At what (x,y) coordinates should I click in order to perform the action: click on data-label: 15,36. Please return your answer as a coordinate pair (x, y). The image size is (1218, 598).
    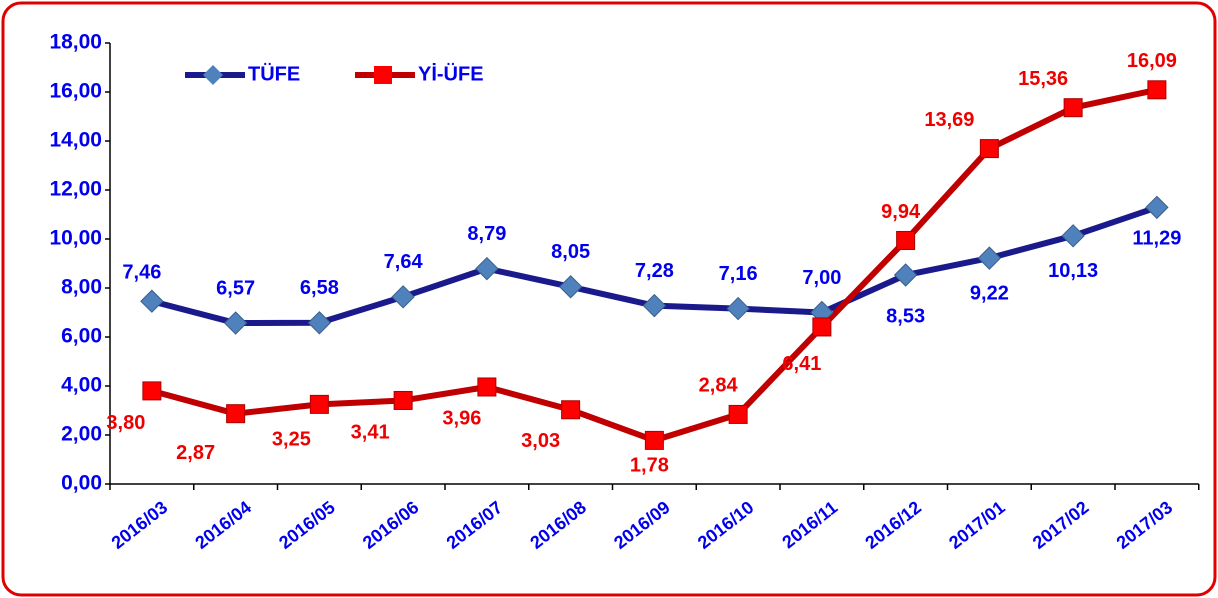
    Looking at the image, I should click on (1043, 79).